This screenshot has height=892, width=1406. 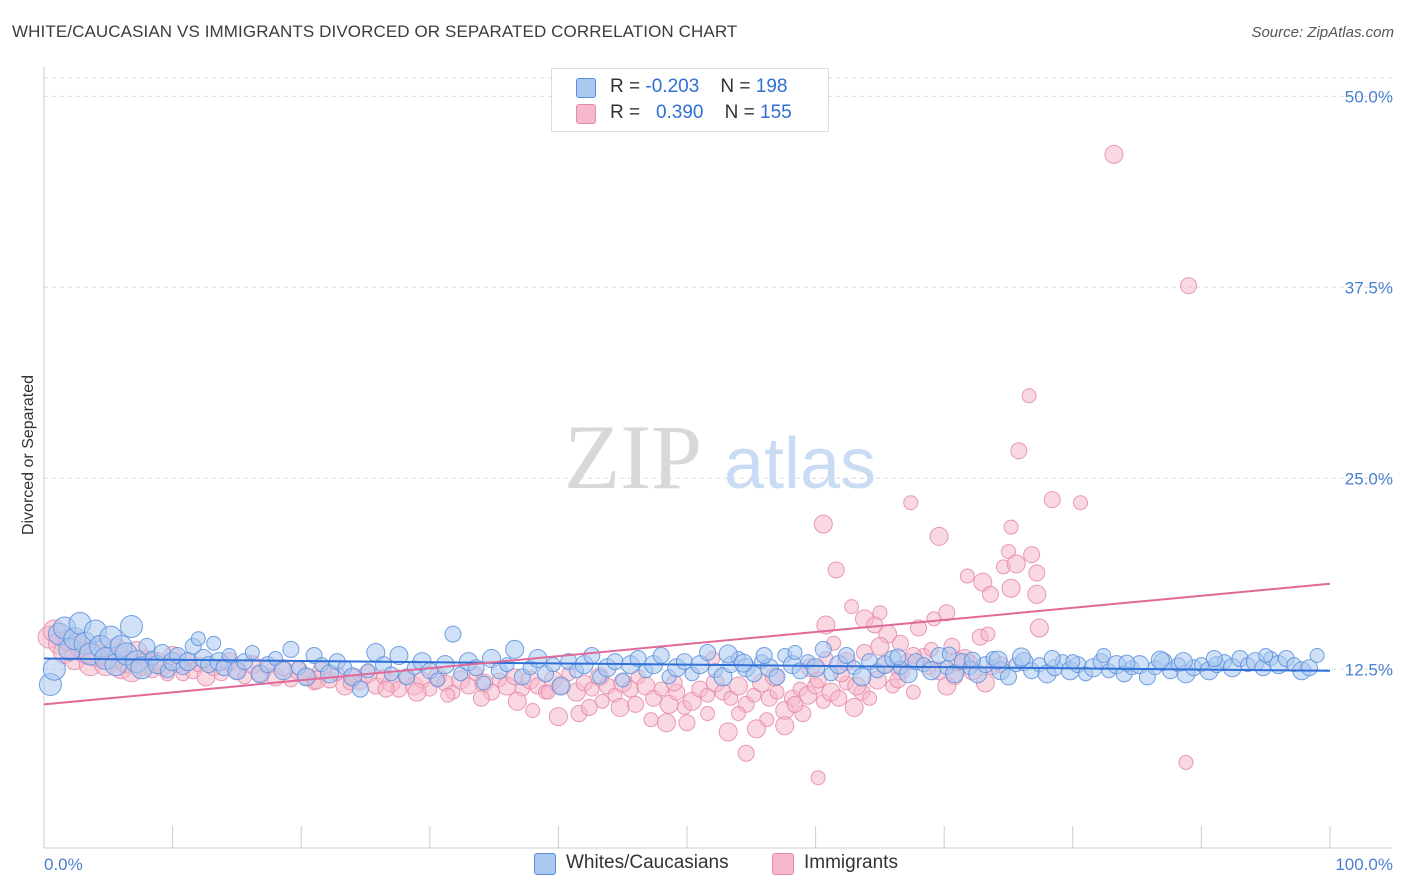 What do you see at coordinates (776, 112) in the screenshot?
I see `legend-n-value-immigrants: 155` at bounding box center [776, 112].